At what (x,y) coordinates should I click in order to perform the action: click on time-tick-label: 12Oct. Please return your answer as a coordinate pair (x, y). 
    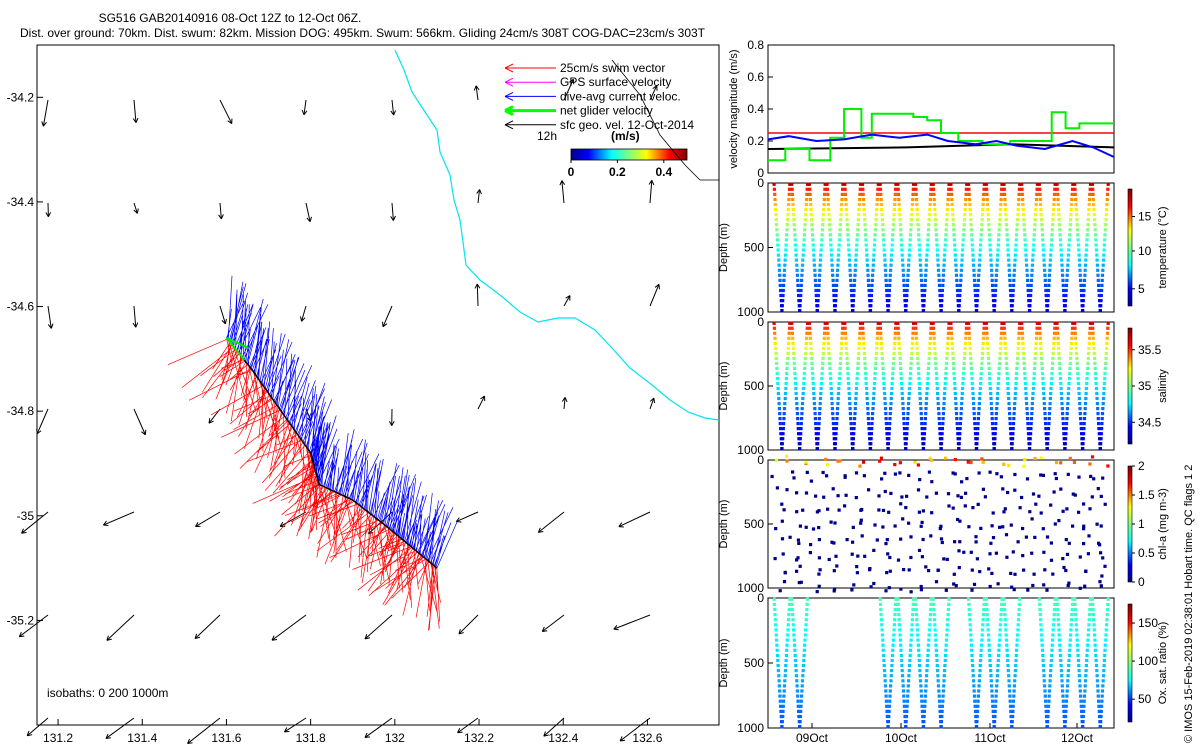
    Looking at the image, I should click on (1077, 738).